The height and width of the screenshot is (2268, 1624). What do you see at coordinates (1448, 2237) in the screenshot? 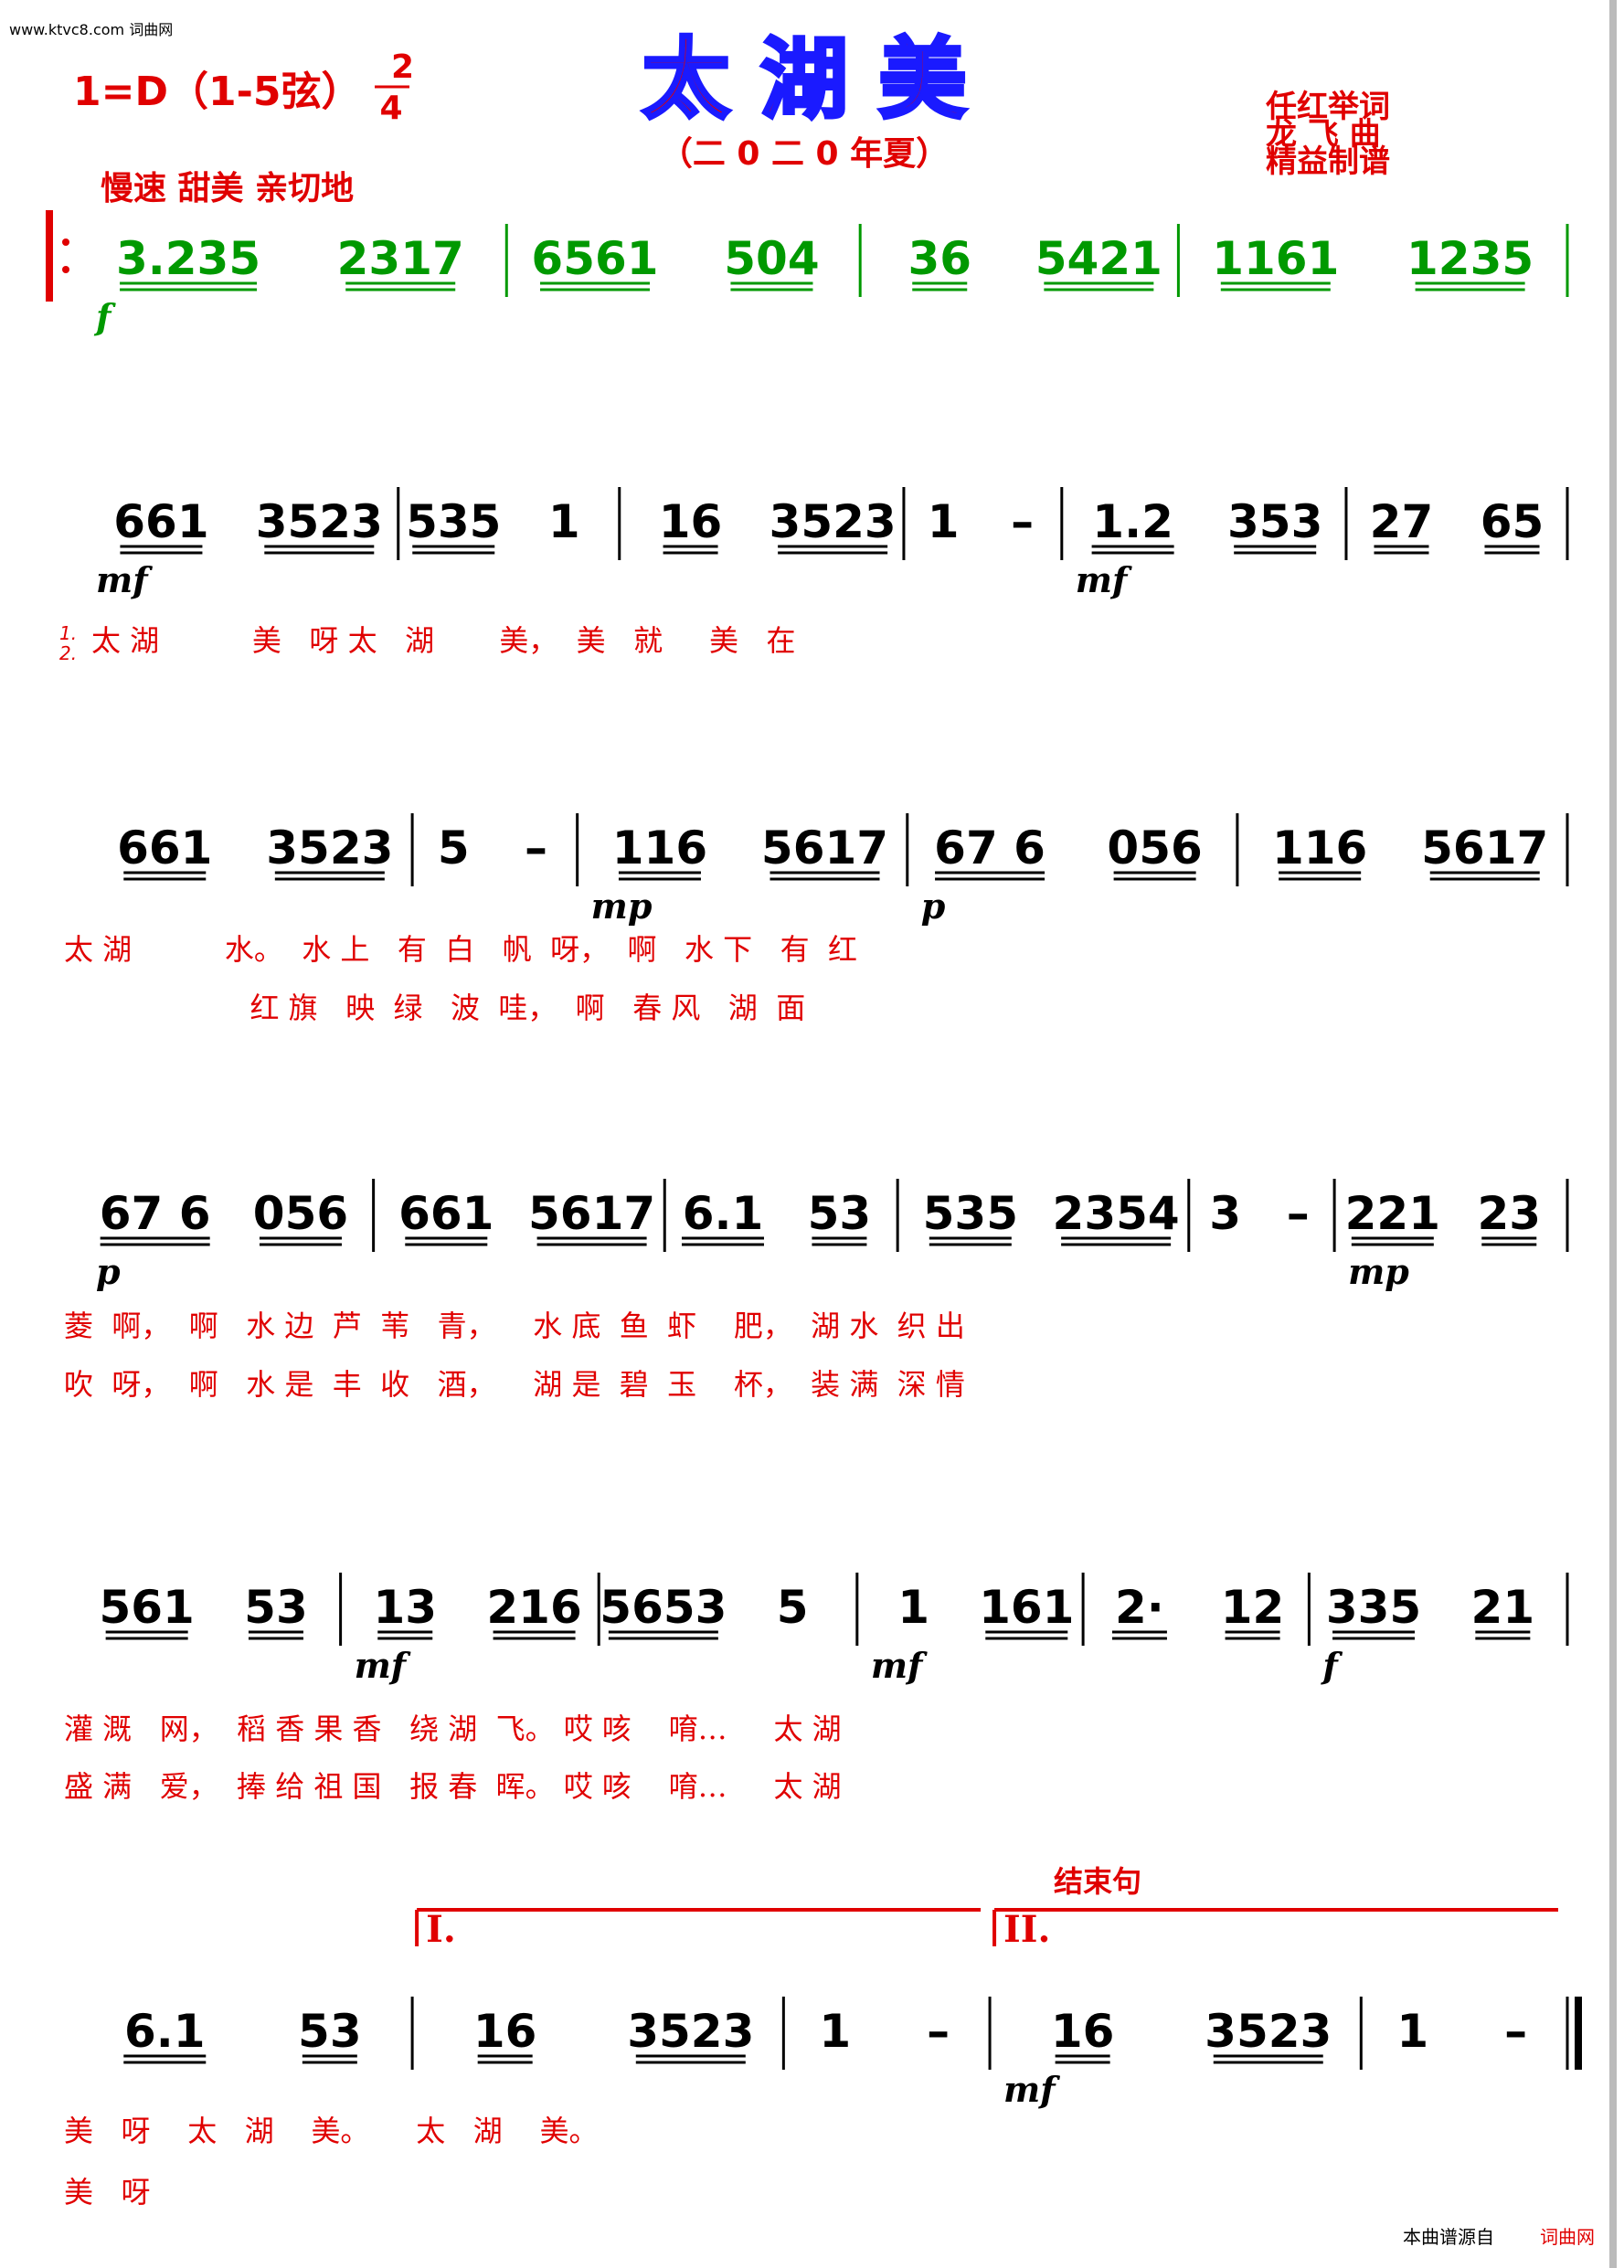
I see `footer-source: 本曲谱源自` at bounding box center [1448, 2237].